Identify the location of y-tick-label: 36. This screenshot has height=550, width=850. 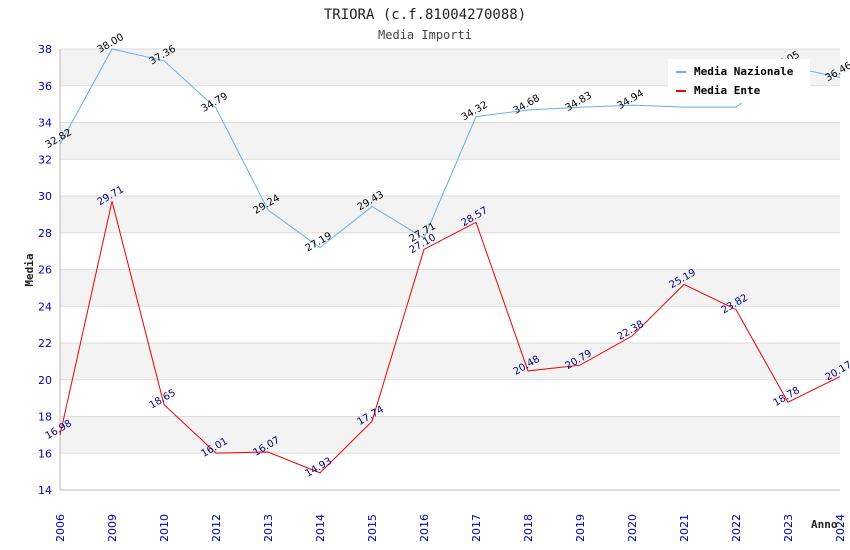
(45, 86).